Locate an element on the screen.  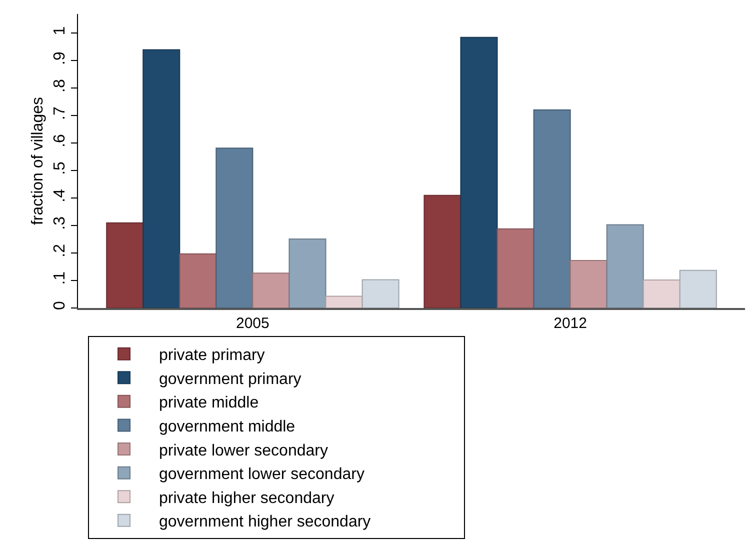
legend-label: private primary is located at coordinates (212, 355).